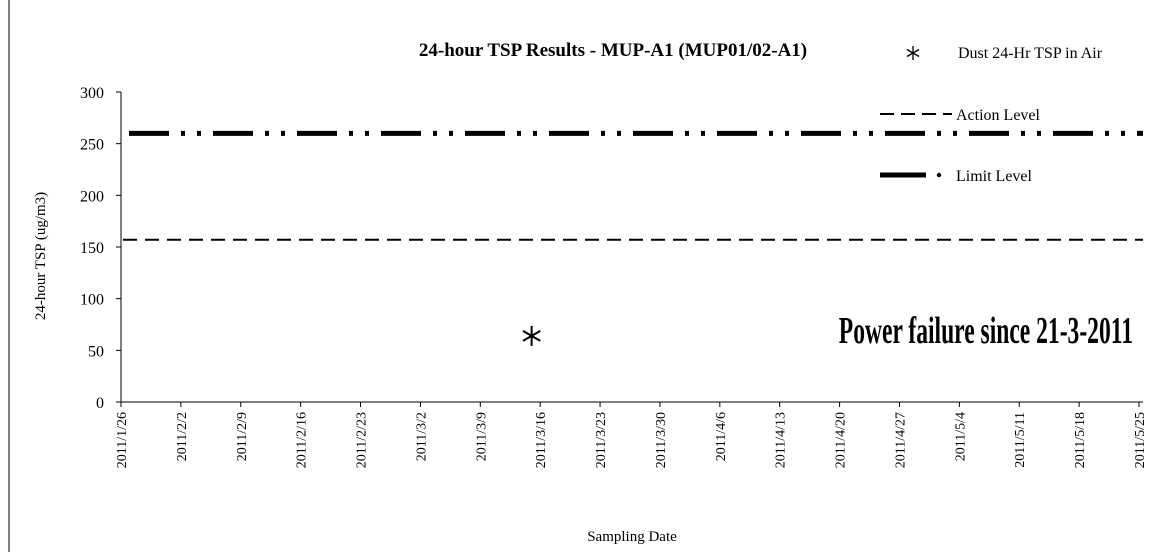 The image size is (1155, 552). What do you see at coordinates (92, 196) in the screenshot?
I see `y-tick-label: 200` at bounding box center [92, 196].